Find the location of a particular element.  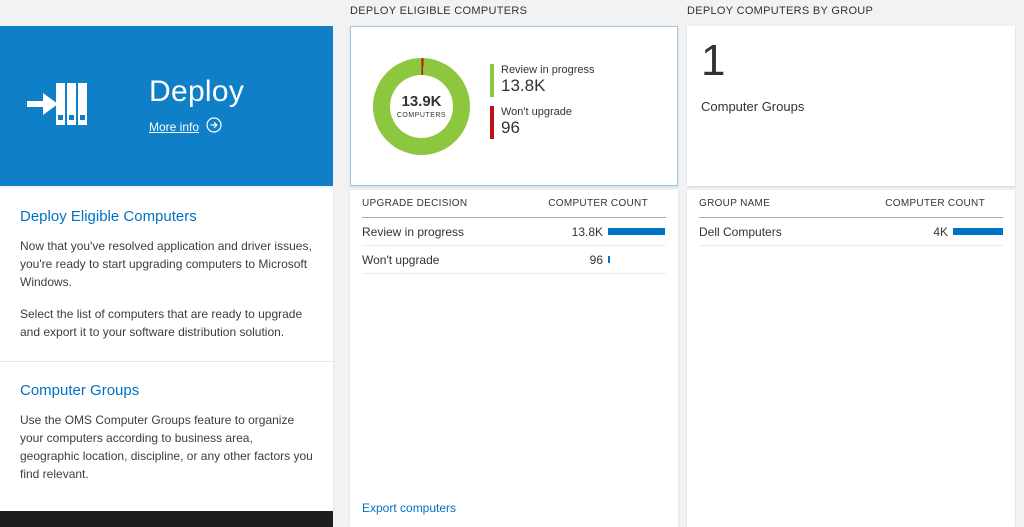

export-computers-link: Export computers is located at coordinates (409, 508).